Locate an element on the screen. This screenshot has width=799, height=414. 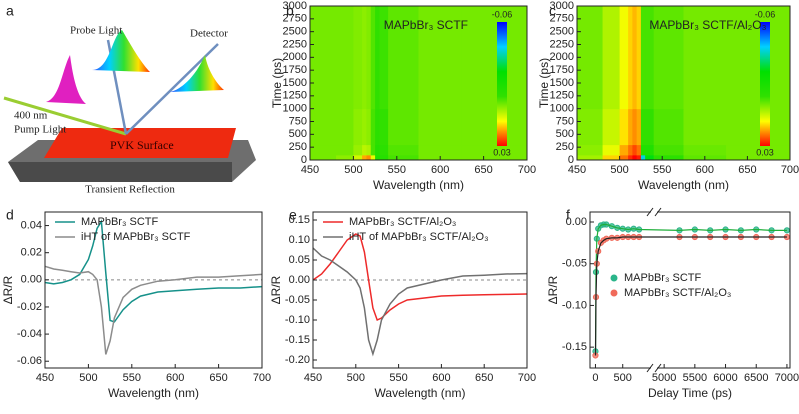
probe-label: Probe Light is located at coordinates (96, 31).